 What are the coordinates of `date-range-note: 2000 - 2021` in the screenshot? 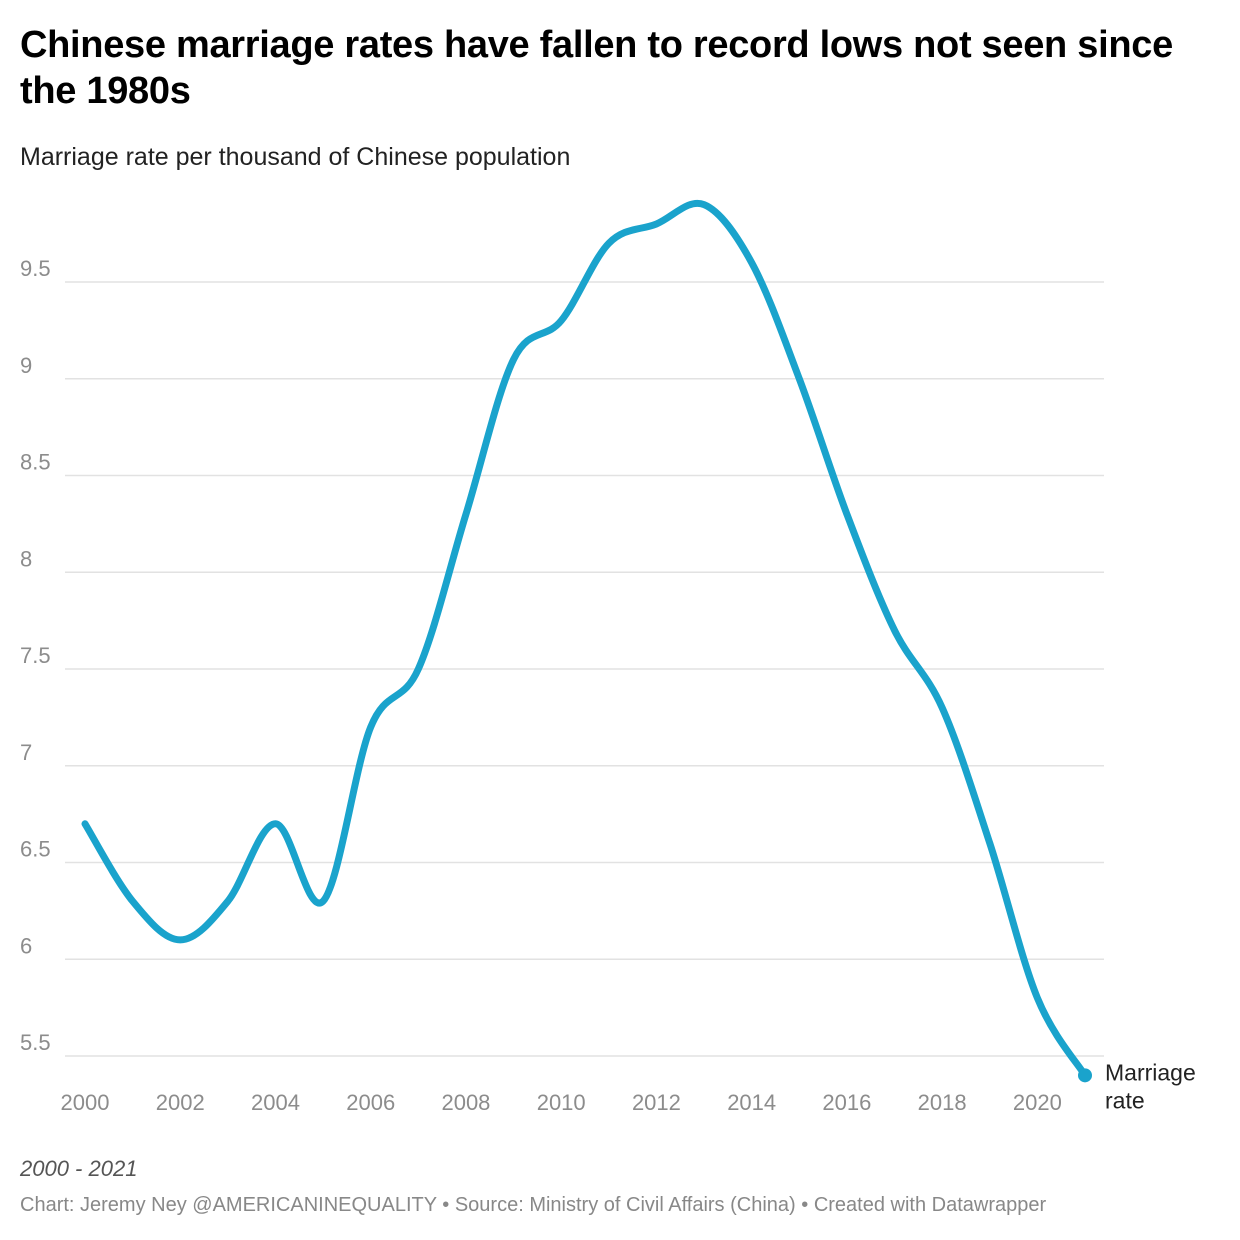 It's located at (79, 1168).